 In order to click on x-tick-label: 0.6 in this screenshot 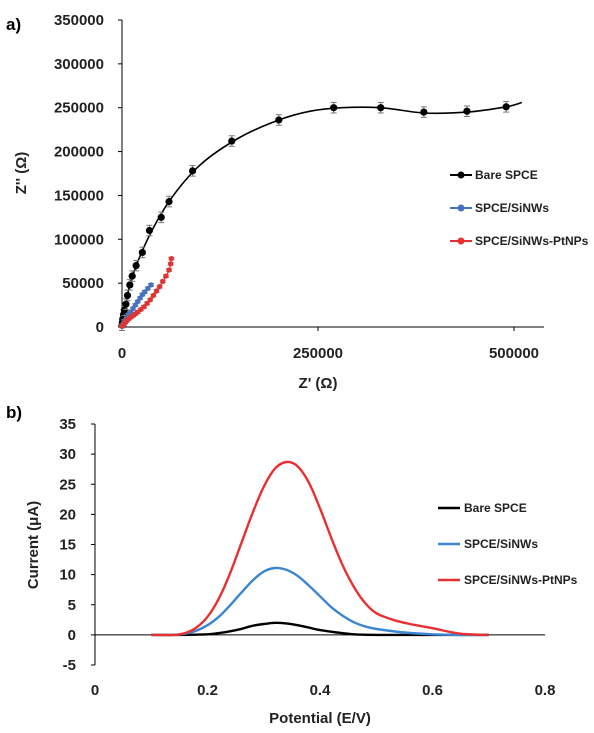, I will do `click(432, 690)`.